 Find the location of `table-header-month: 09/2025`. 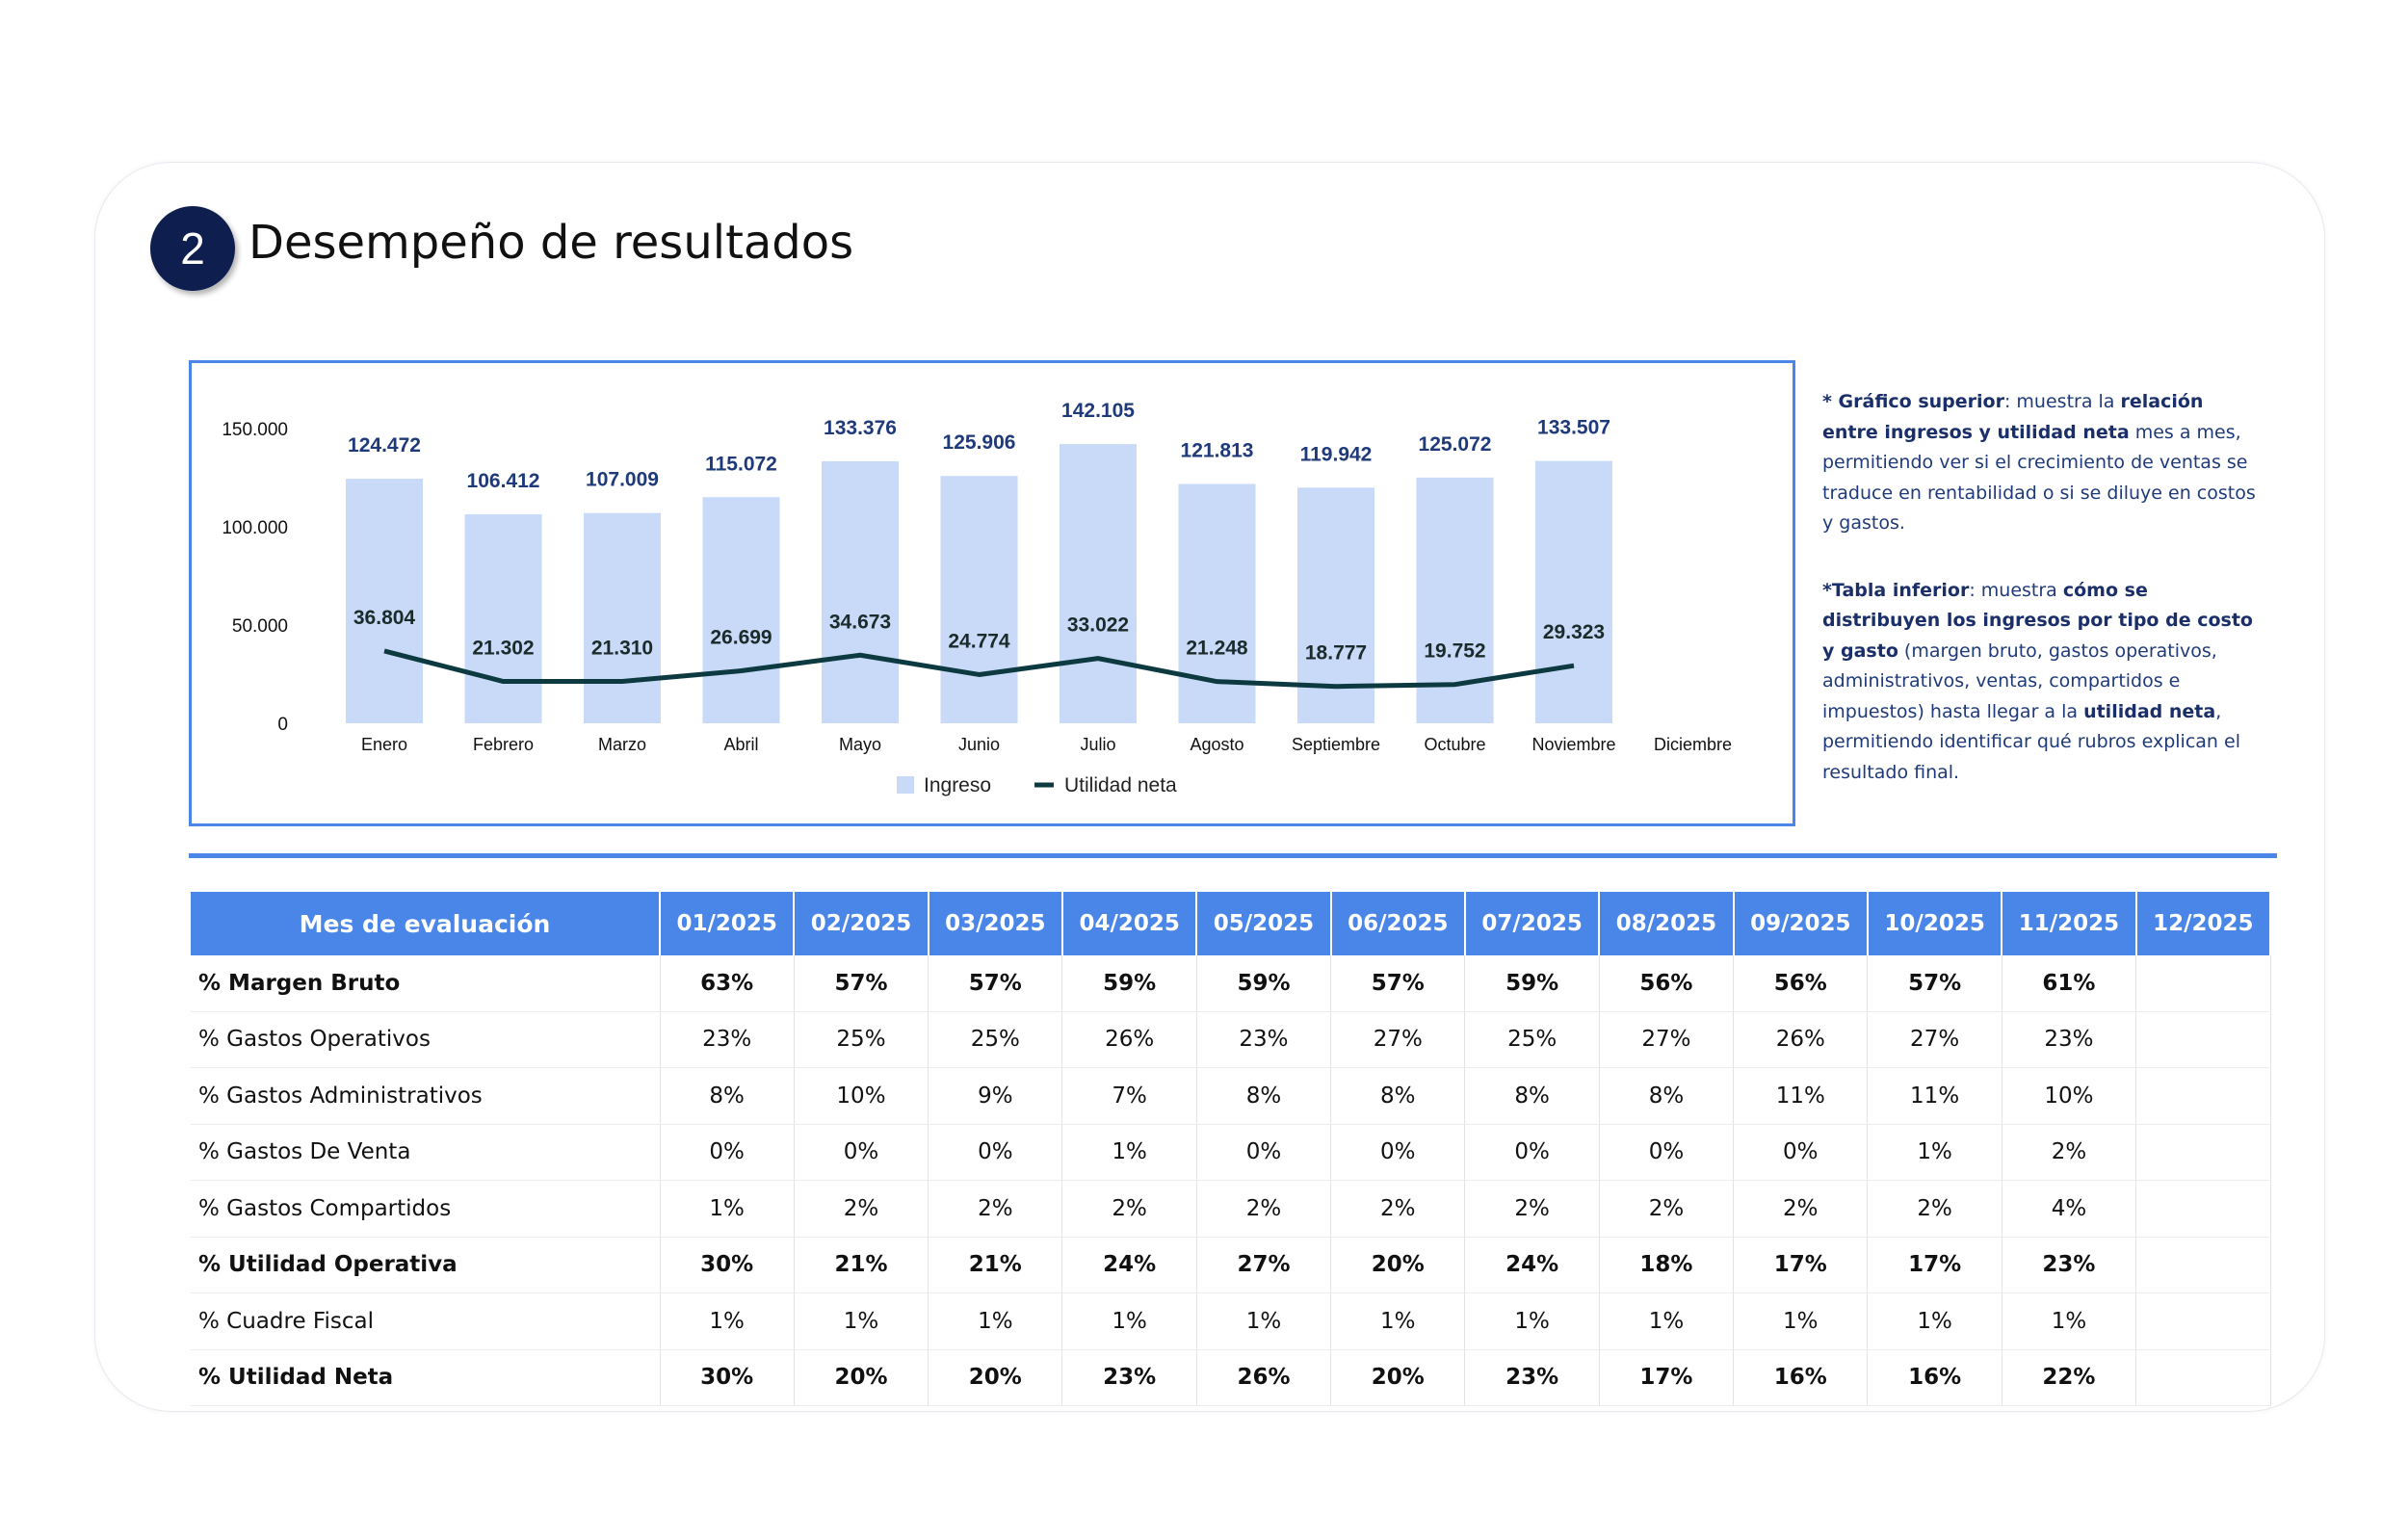

table-header-month: 09/2025 is located at coordinates (1801, 923).